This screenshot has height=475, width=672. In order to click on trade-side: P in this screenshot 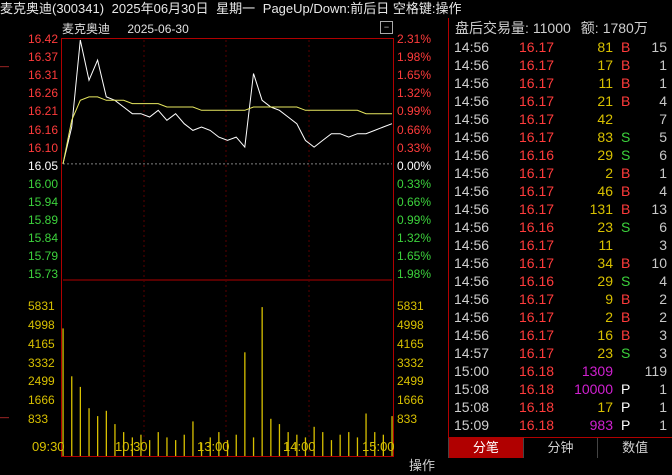, I will do `click(626, 407)`.